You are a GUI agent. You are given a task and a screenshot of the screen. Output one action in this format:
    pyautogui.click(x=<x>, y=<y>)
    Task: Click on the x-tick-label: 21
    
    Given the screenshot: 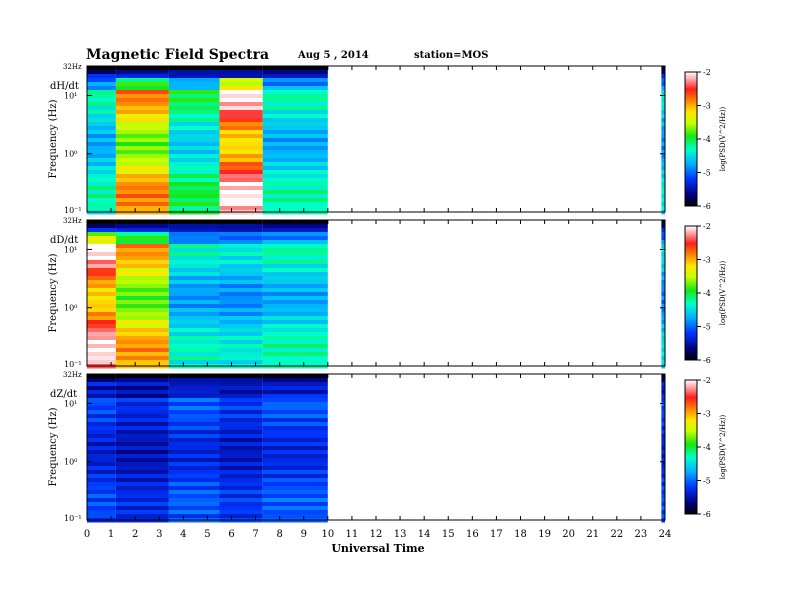 What is the action you would take?
    pyautogui.click(x=592, y=534)
    